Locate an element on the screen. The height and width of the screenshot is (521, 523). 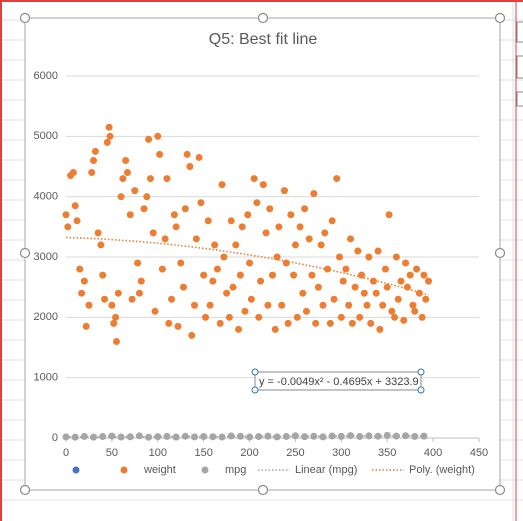
x-tick-label: 150 is located at coordinates (203, 453).